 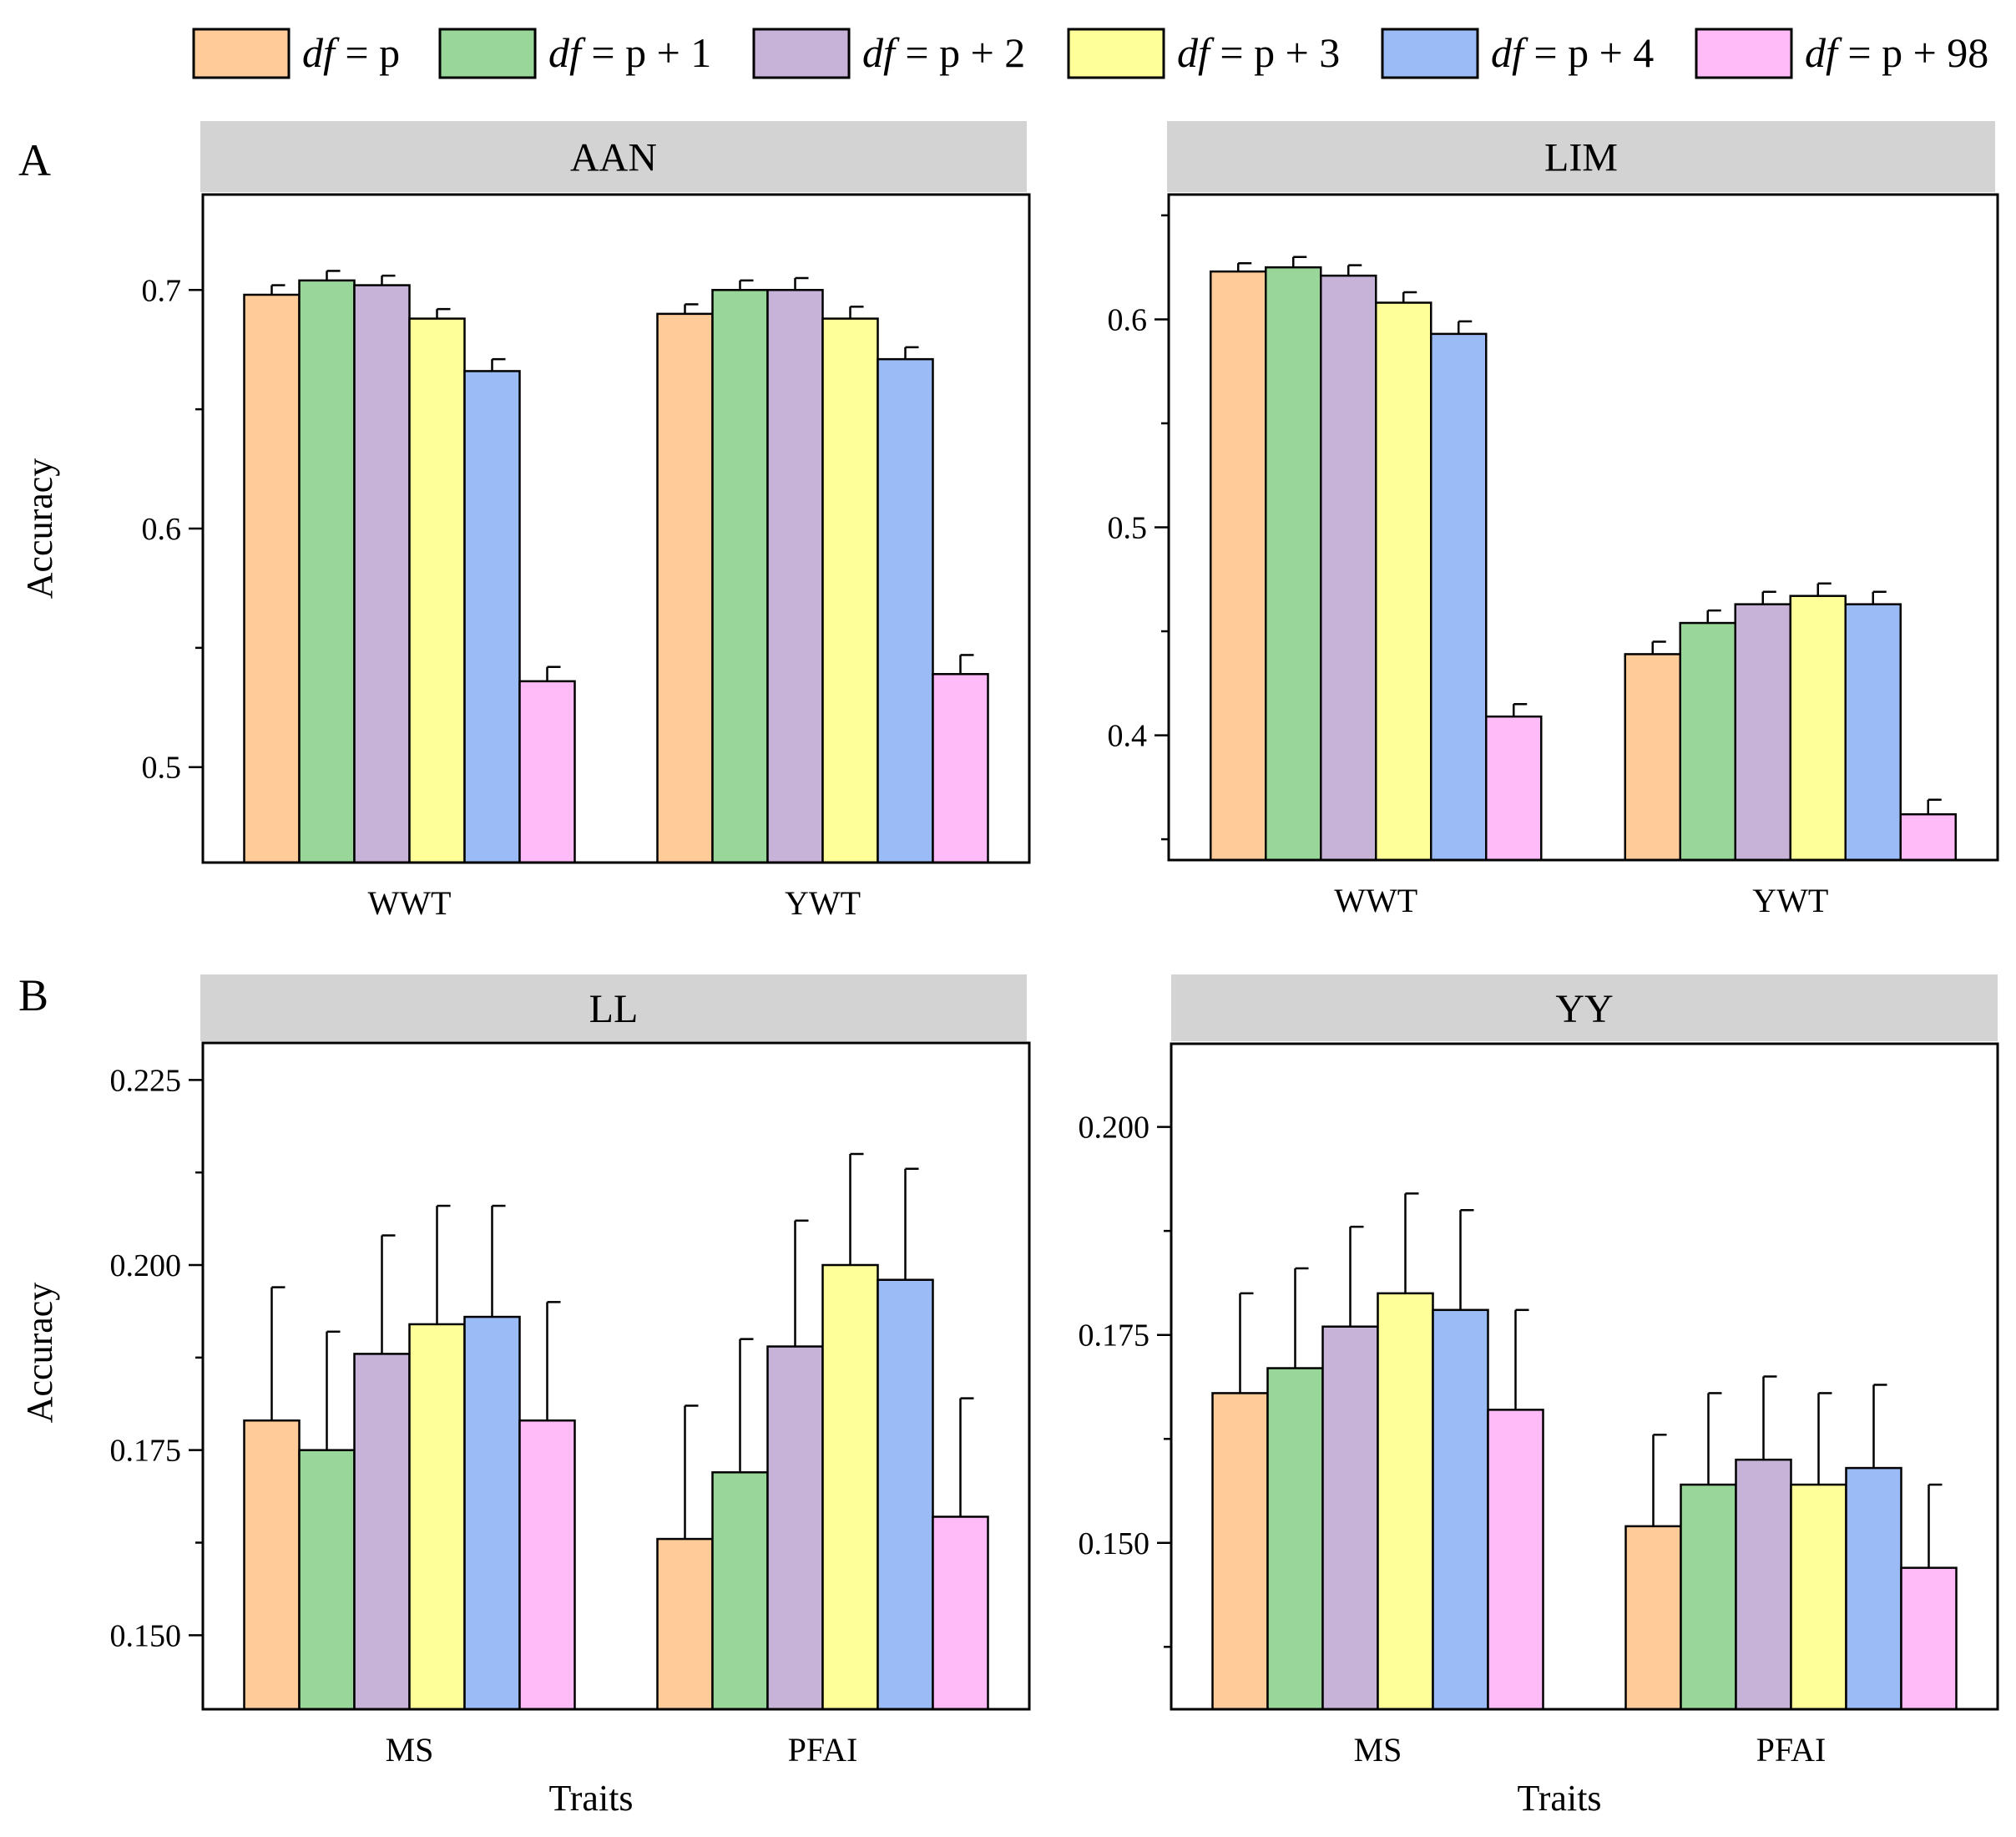 What do you see at coordinates (1588, 52) in the screenshot?
I see `legend-label-rest: = p + 4` at bounding box center [1588, 52].